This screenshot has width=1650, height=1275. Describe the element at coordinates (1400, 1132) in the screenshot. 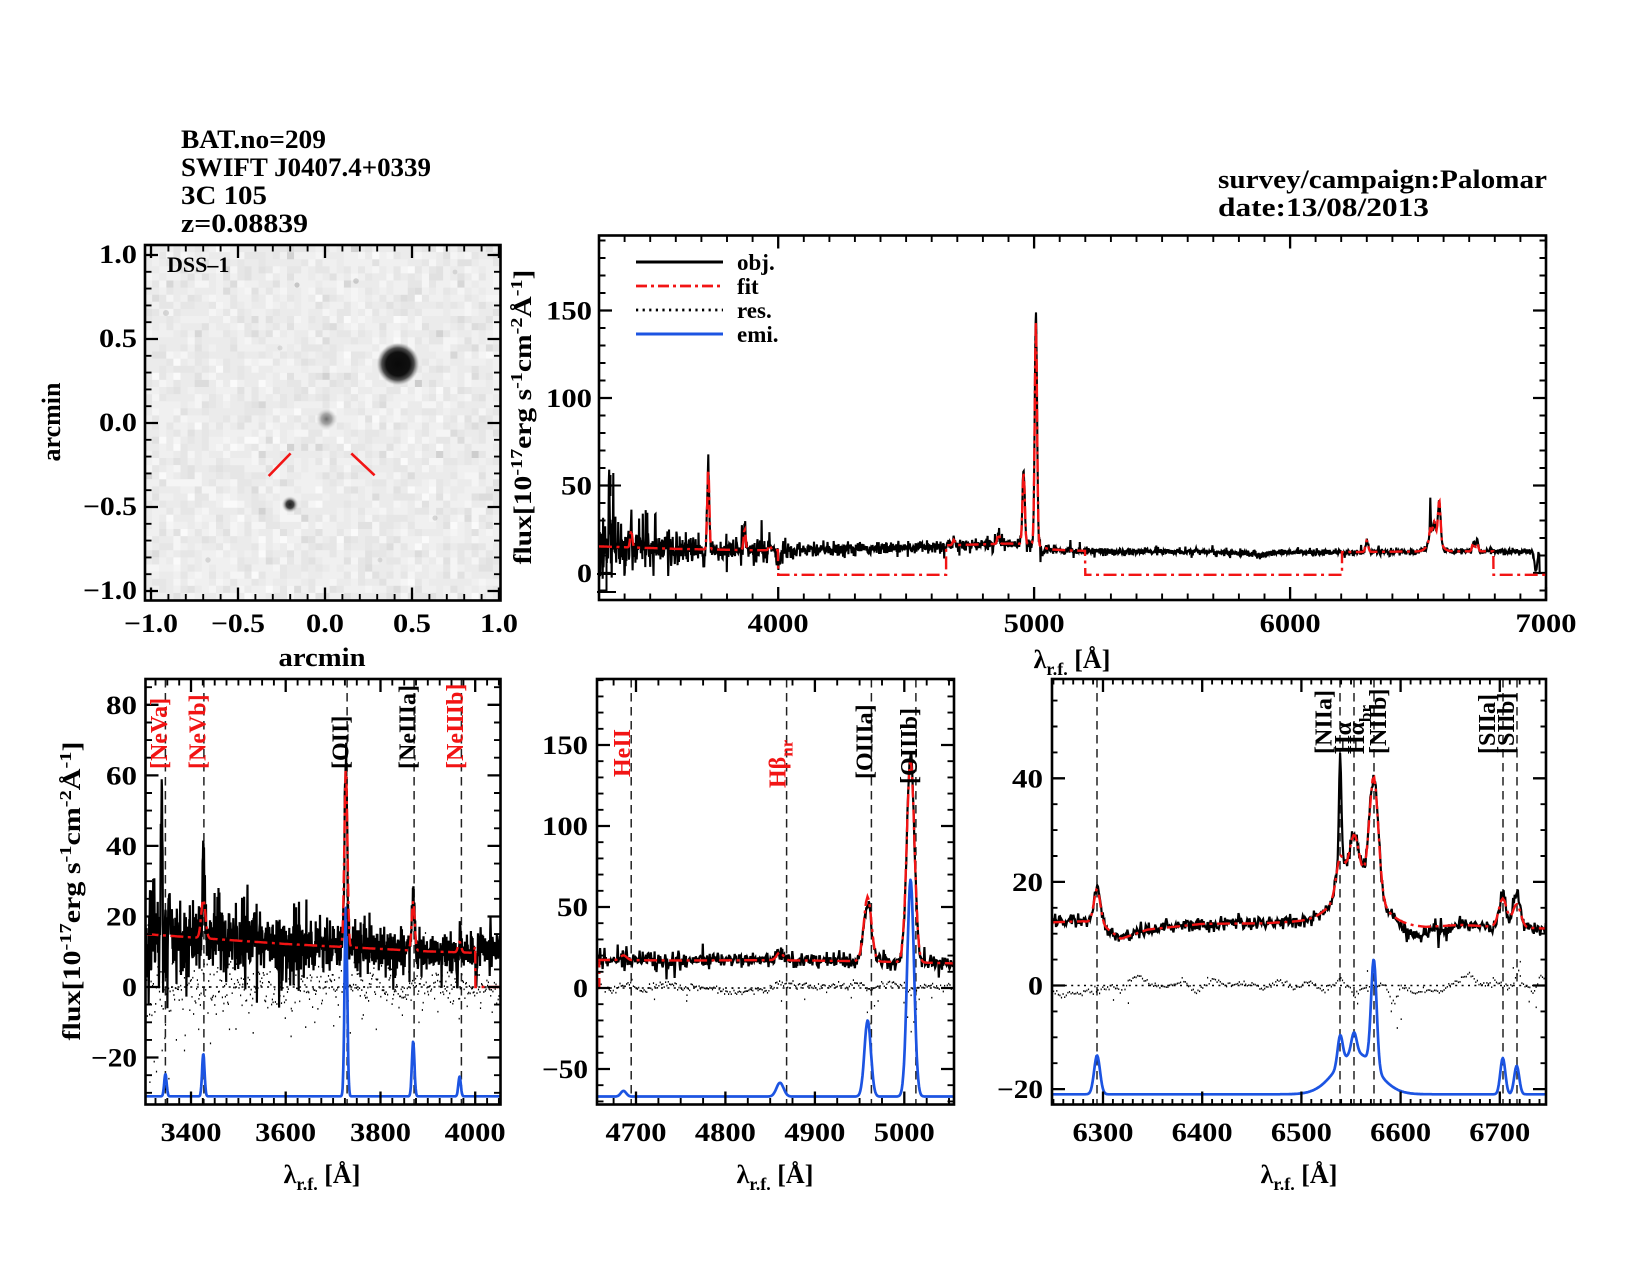

I see `svg-text: 6600` at that location.